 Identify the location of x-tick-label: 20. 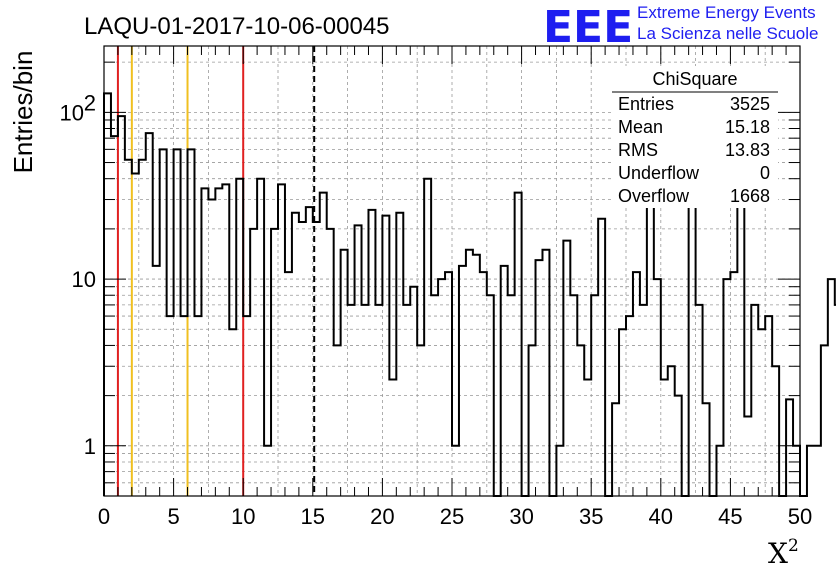
(382, 516).